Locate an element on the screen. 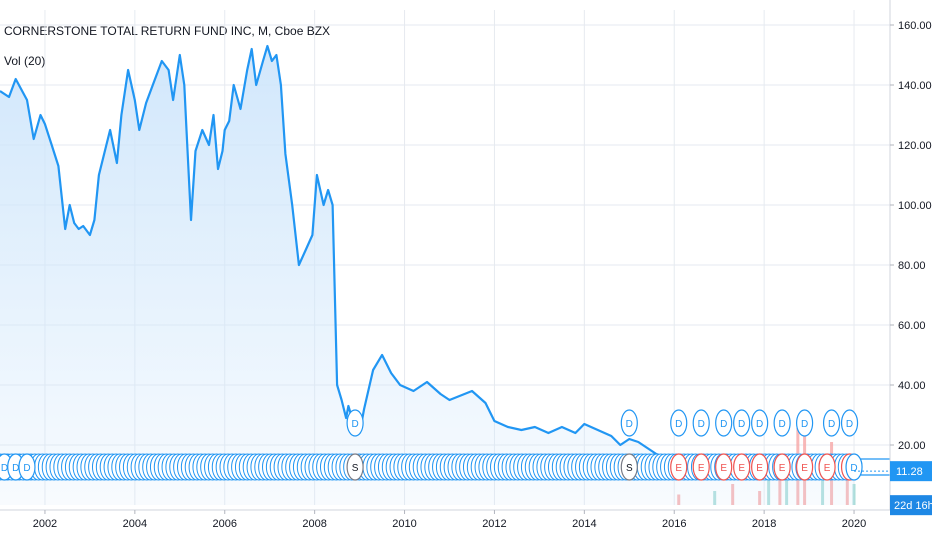  volume-bar is located at coordinates (854, 494).